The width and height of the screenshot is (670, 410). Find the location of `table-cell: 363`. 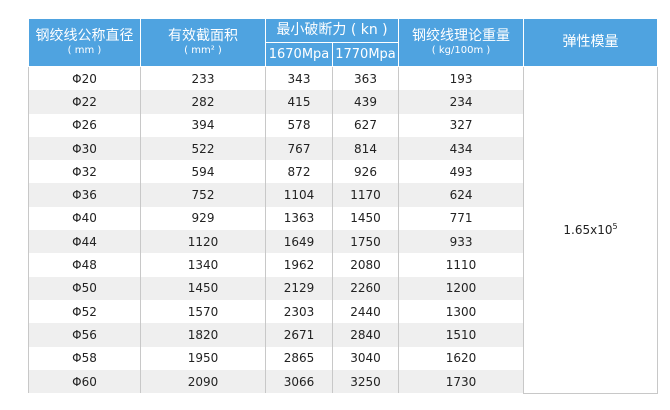

table-cell: 363 is located at coordinates (365, 78).